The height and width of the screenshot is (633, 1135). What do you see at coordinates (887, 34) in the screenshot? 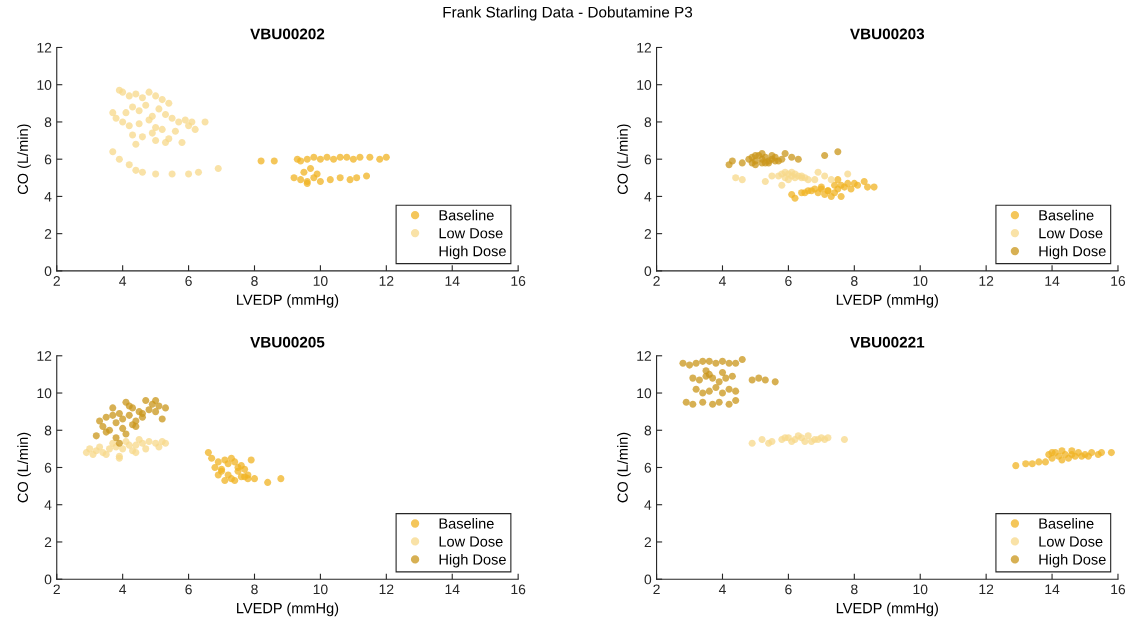
I see `chart-title: VBU00203` at bounding box center [887, 34].